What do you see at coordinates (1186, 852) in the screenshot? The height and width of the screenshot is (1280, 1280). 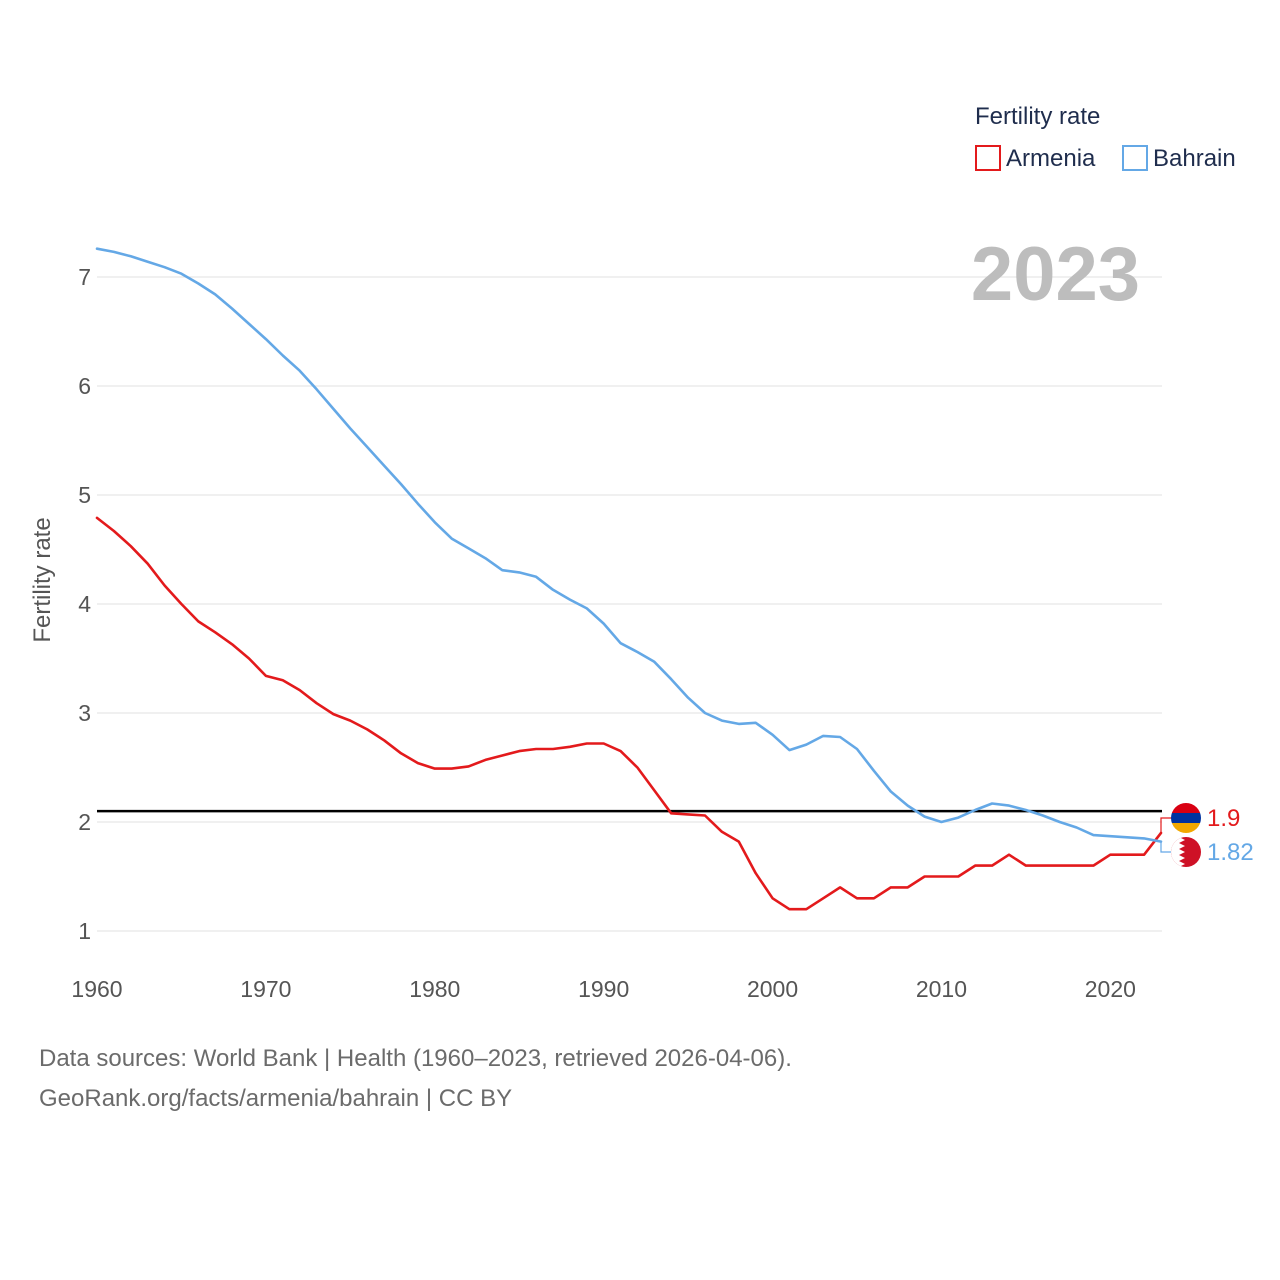 I see `bahrain-flag-icon` at bounding box center [1186, 852].